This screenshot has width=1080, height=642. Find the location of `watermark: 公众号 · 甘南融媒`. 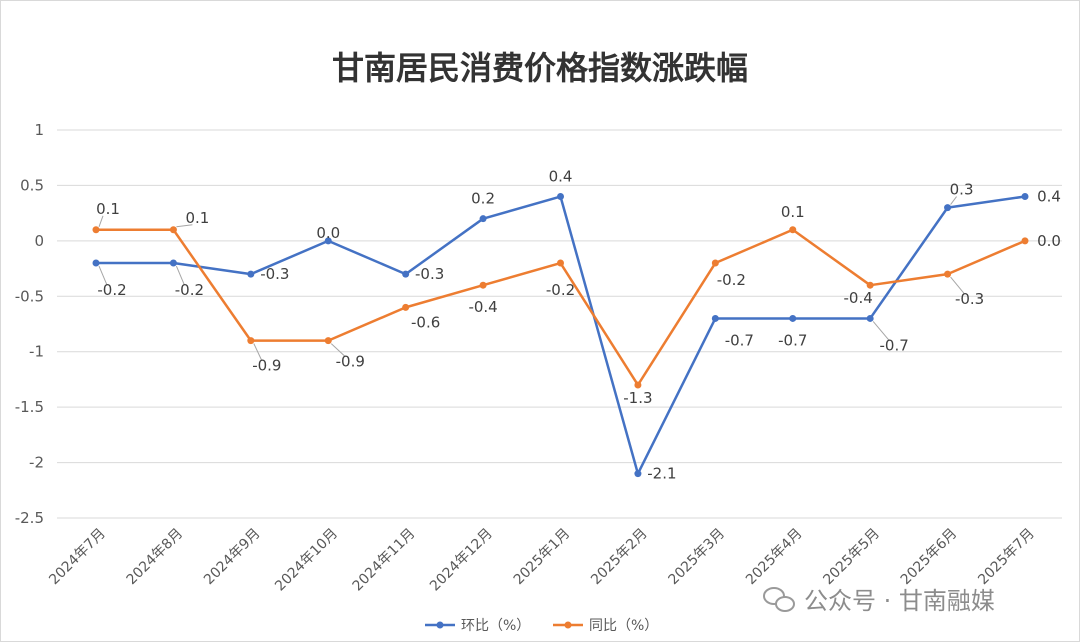

watermark: 公众号 · 甘南融媒 is located at coordinates (879, 601).